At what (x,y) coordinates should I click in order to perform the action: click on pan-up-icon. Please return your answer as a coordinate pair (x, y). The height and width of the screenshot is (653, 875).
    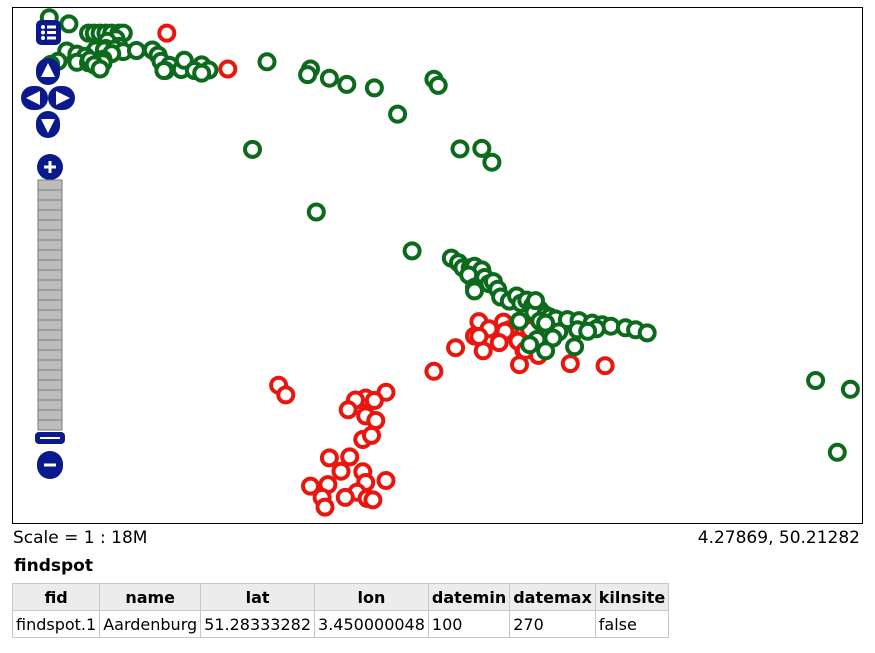
    Looking at the image, I should click on (48, 71).